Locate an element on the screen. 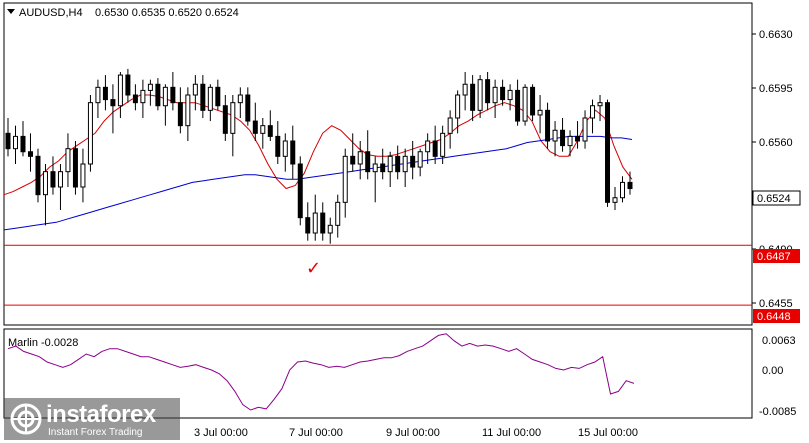  watermark-logo: instaforex Instant Forex Trading is located at coordinates (92, 419).